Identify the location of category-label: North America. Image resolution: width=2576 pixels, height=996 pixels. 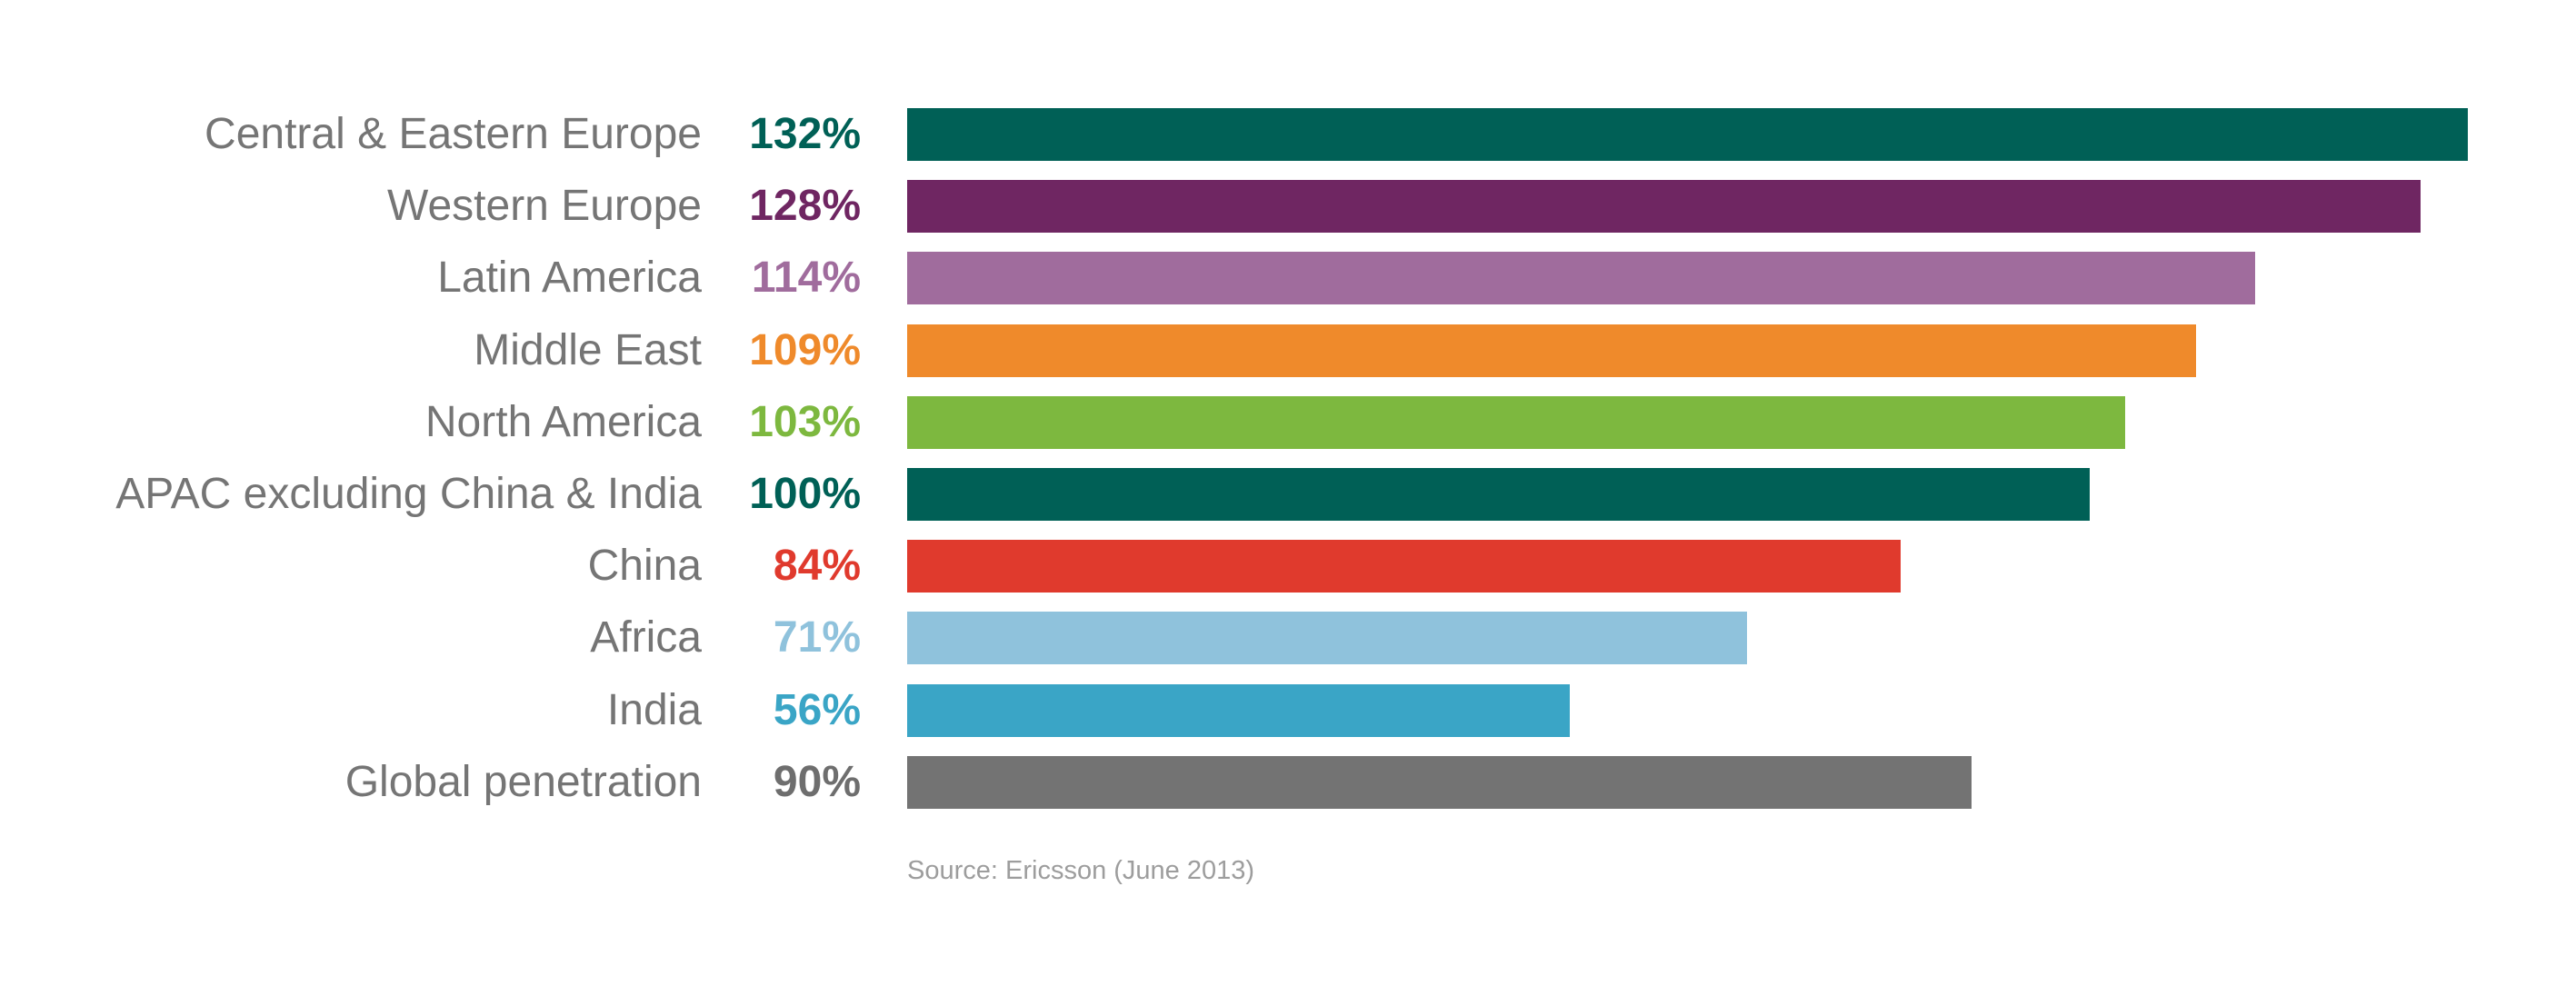
(563, 421).